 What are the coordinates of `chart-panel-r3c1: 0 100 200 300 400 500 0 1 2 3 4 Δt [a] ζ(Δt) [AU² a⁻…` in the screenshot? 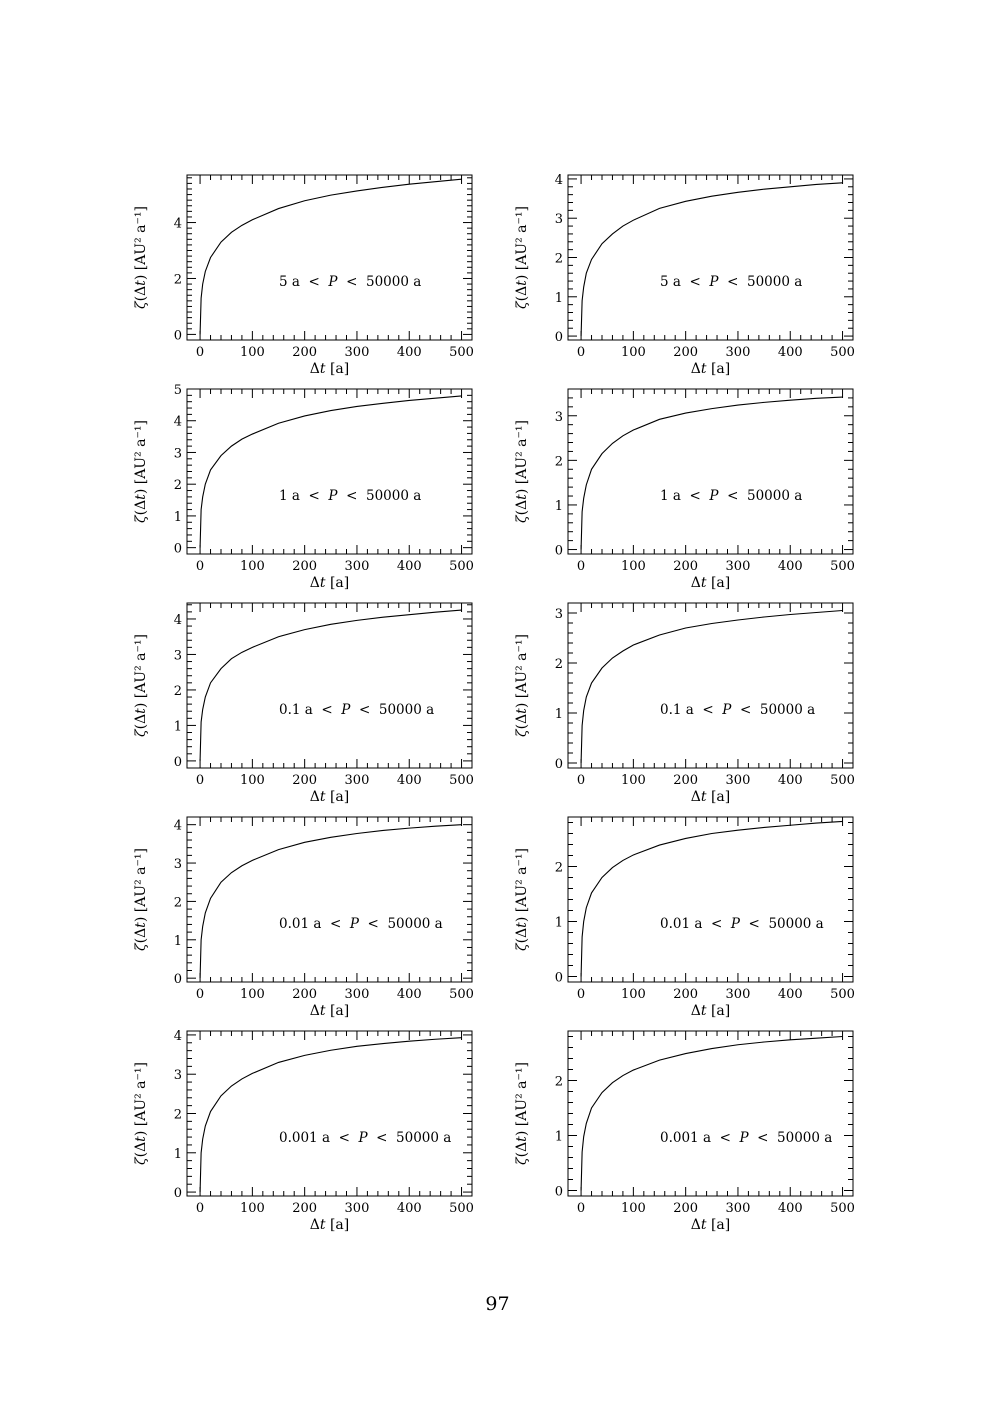 It's located at (303, 703).